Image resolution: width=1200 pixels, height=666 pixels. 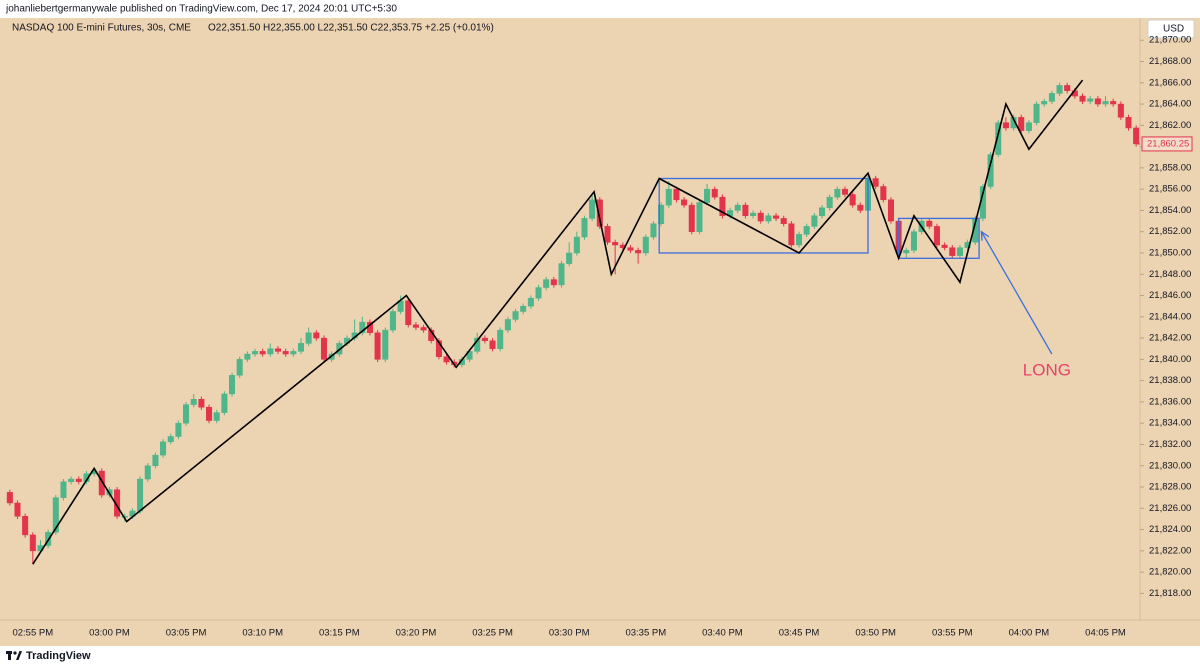 What do you see at coordinates (569, 633) in the screenshot?
I see `x-tick-label: 03:30 PM` at bounding box center [569, 633].